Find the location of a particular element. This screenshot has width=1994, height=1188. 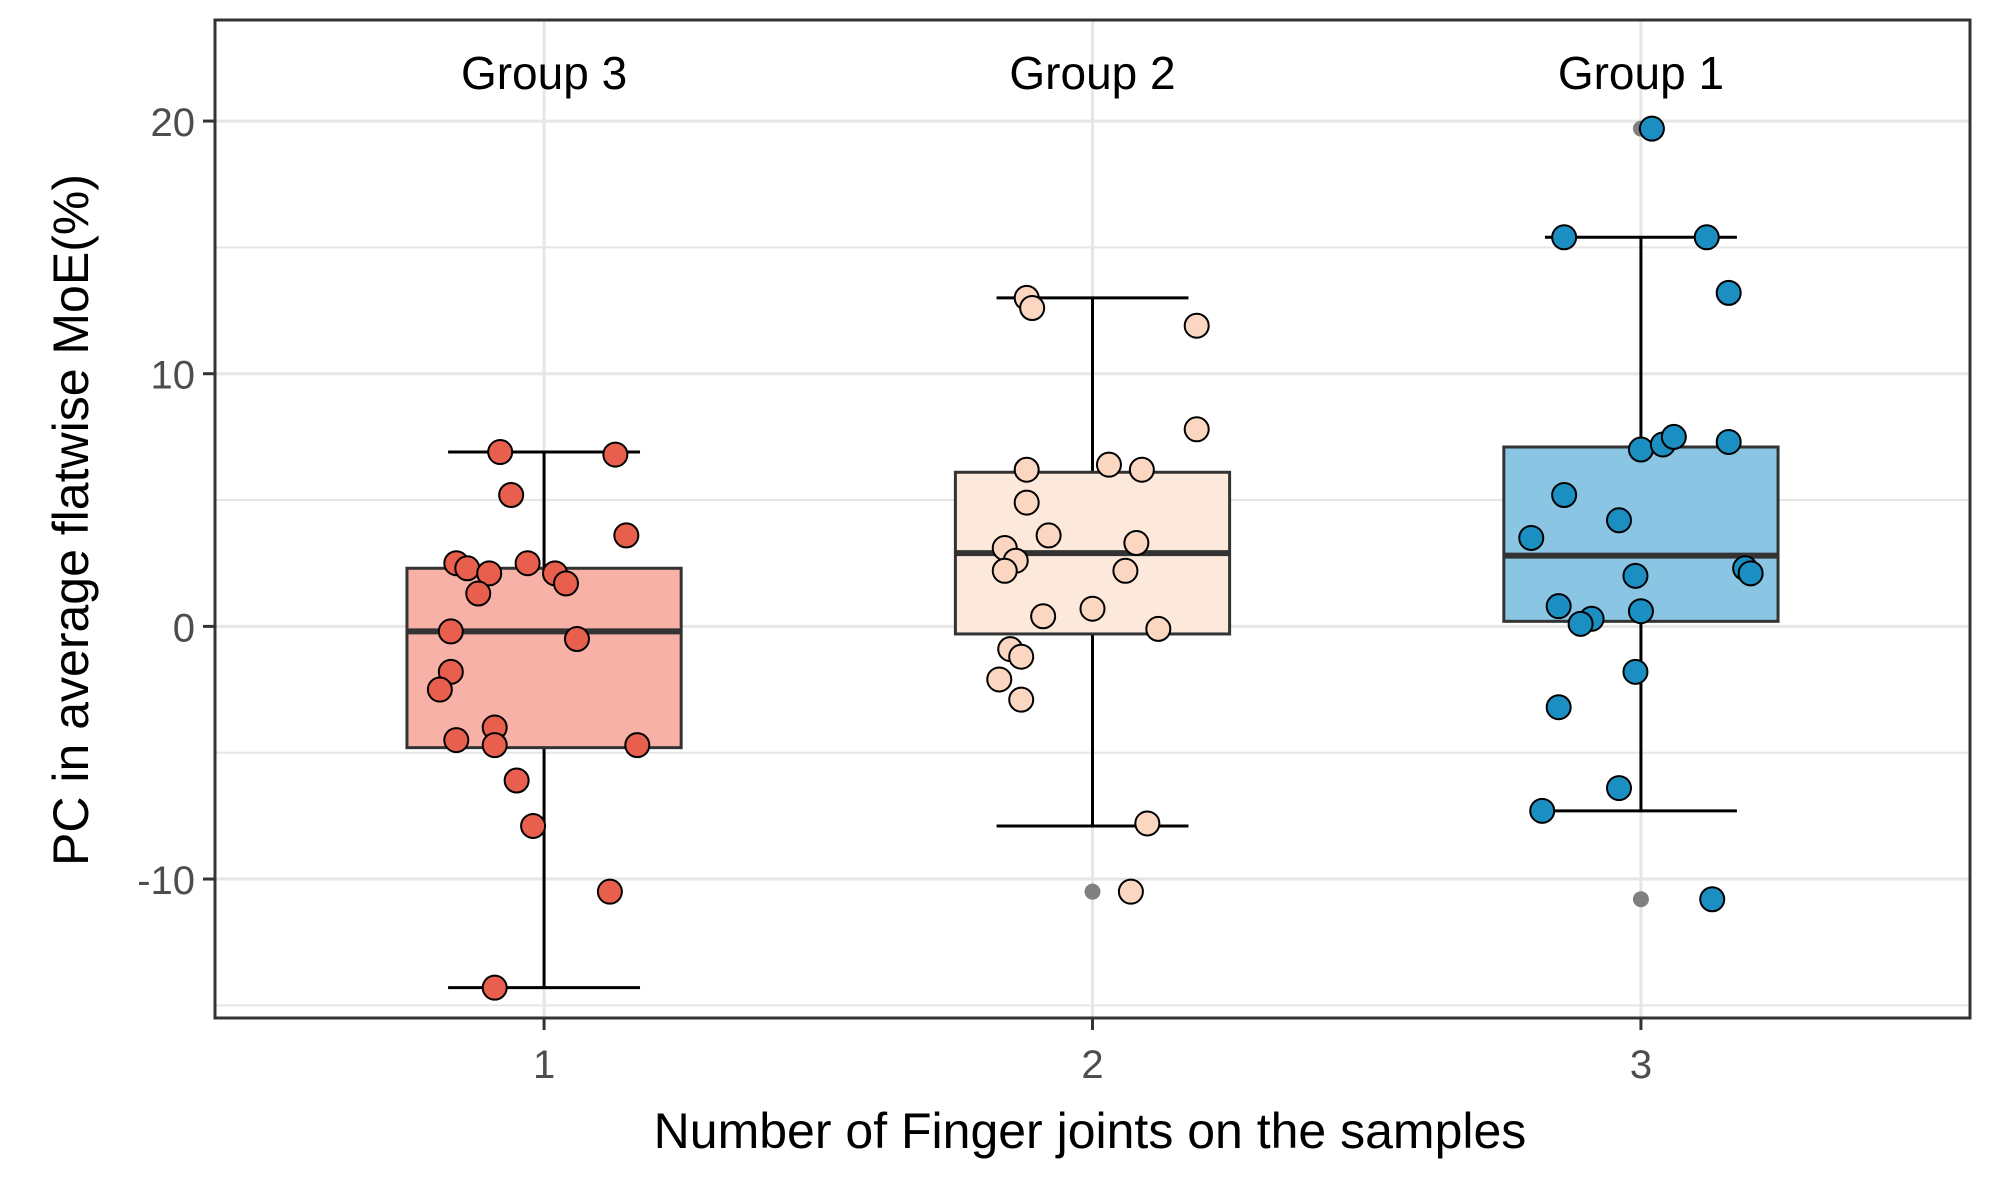

group-label: Group 2 is located at coordinates (1092, 73).